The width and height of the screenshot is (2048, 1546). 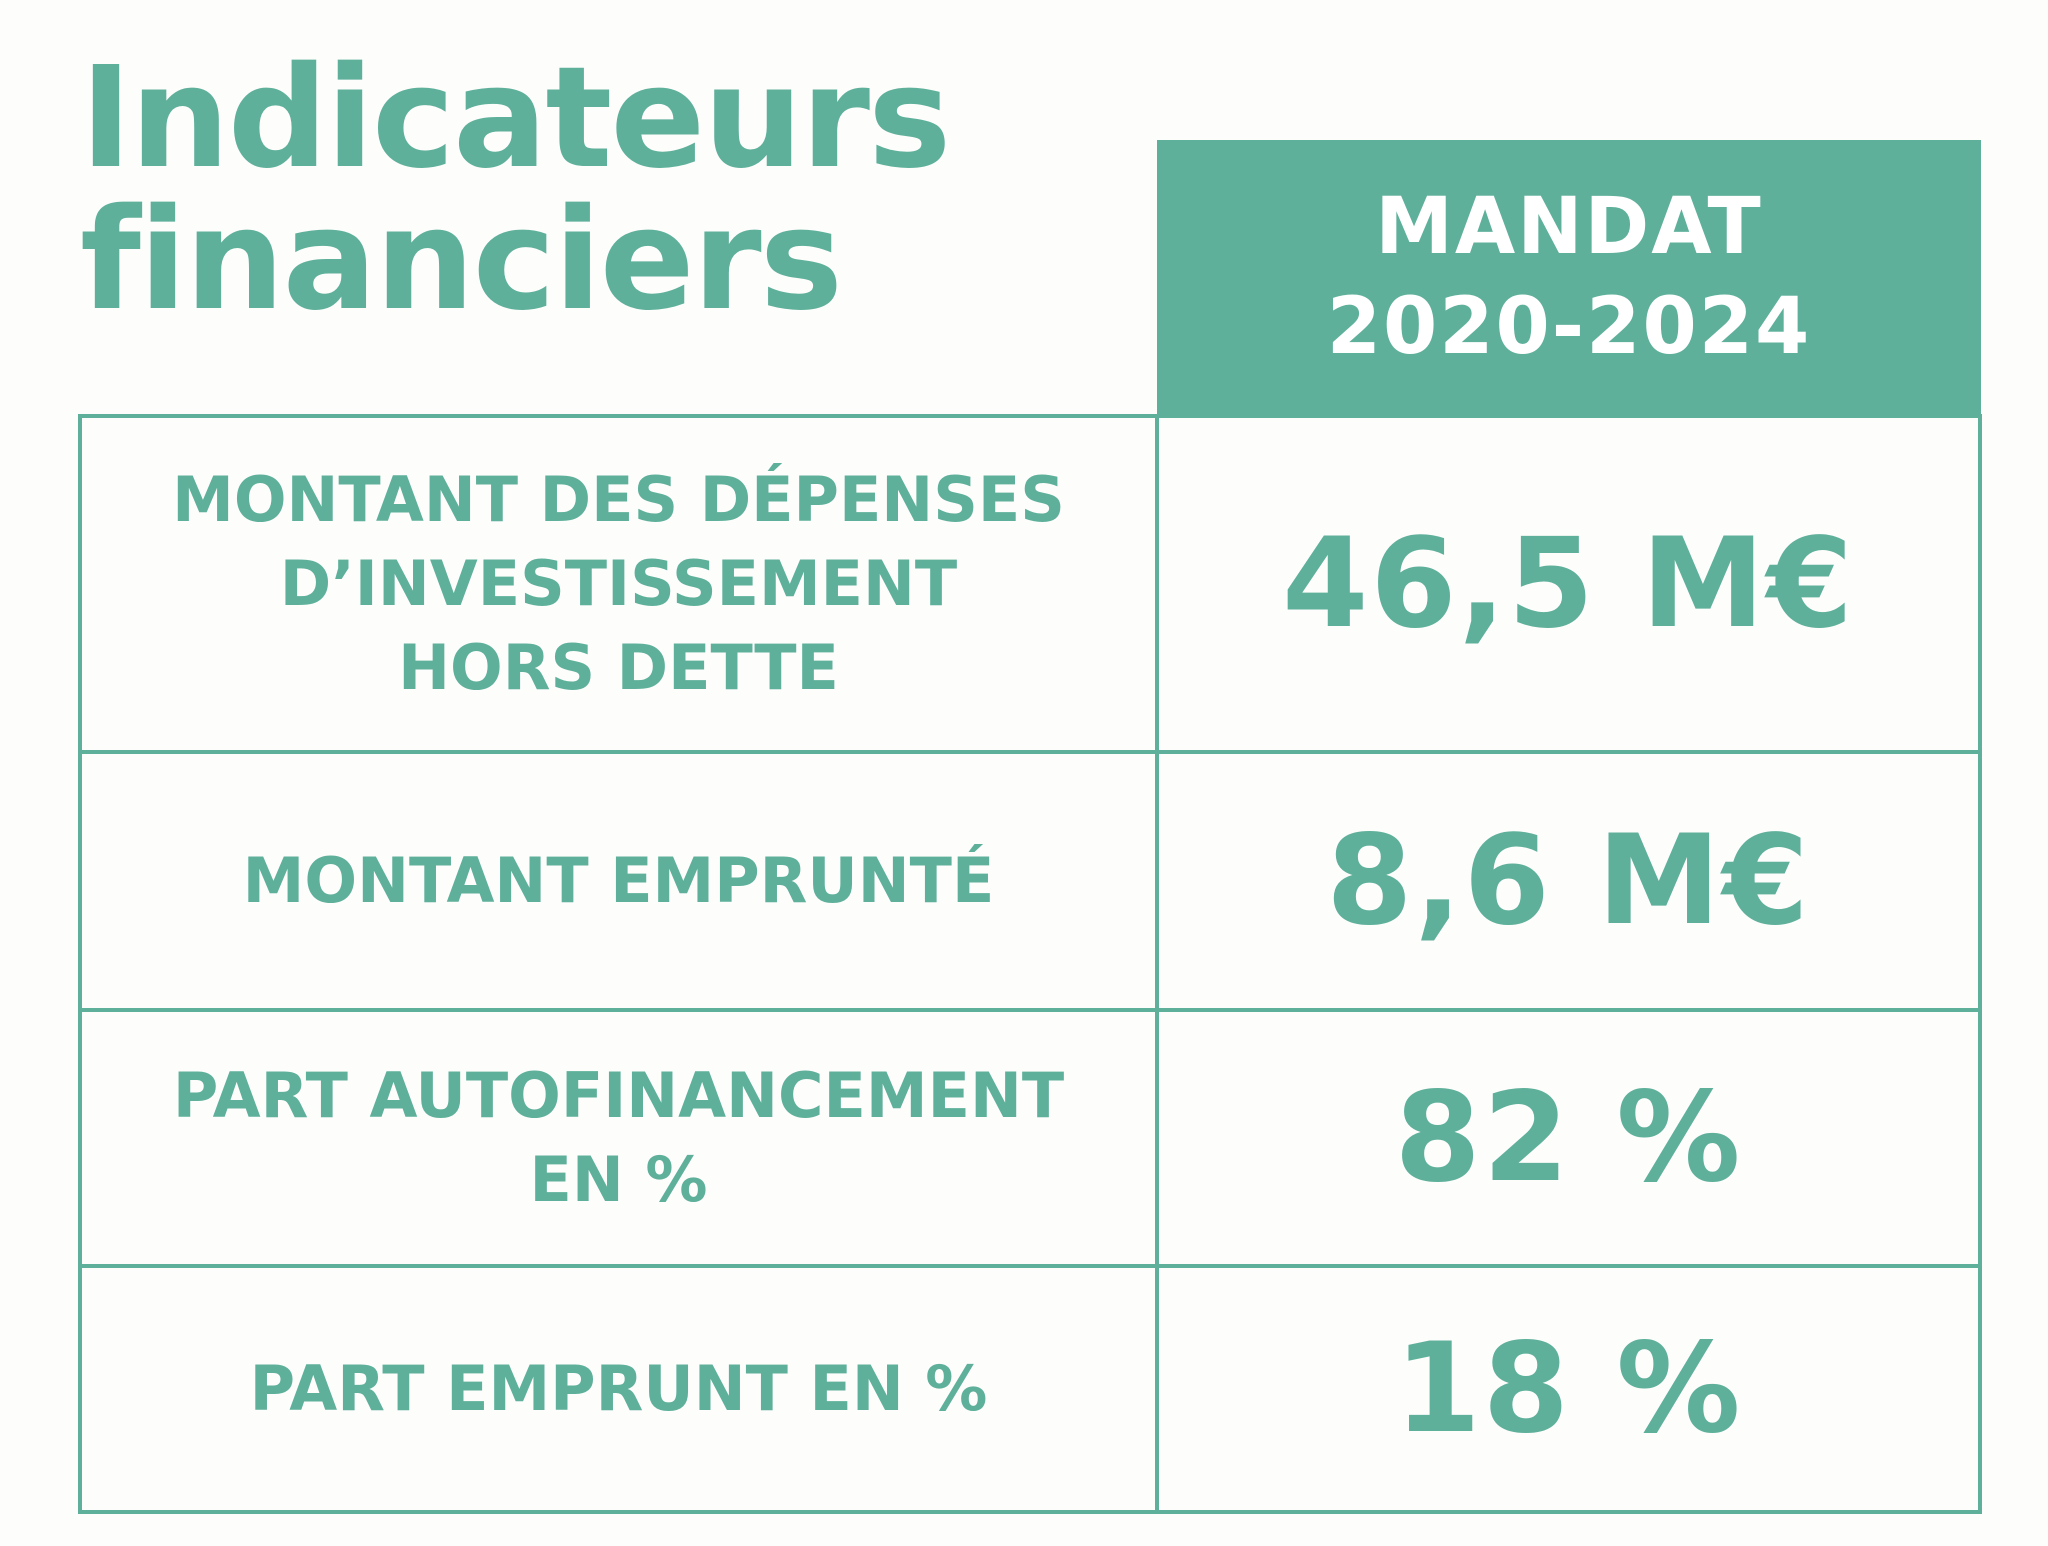 I want to click on row-value: 8,6 M€, so click(x=1568, y=881).